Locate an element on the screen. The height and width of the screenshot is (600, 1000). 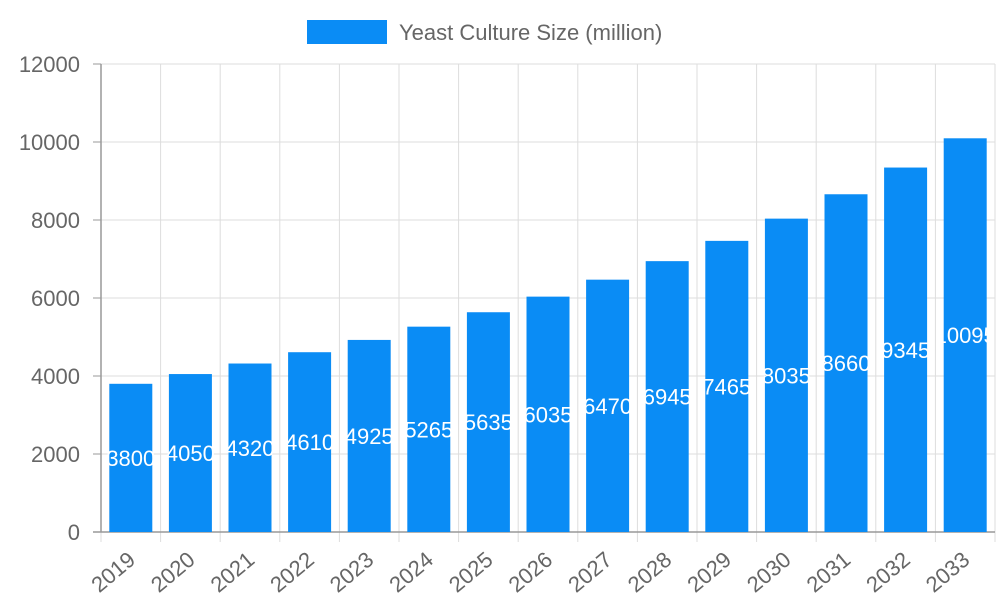
x-tick-label: 2024 is located at coordinates (411, 572).